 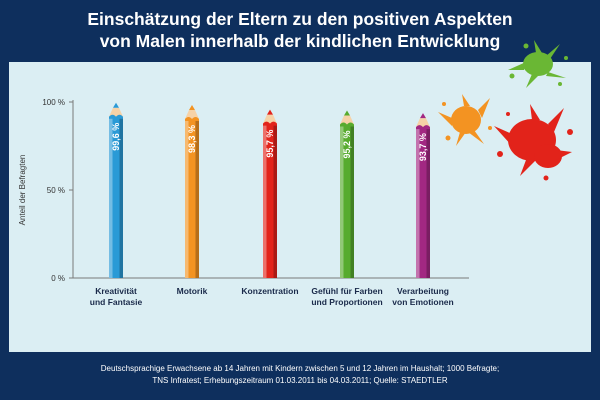 I want to click on y-axis-title: Anteil der Befragten, so click(x=22, y=190).